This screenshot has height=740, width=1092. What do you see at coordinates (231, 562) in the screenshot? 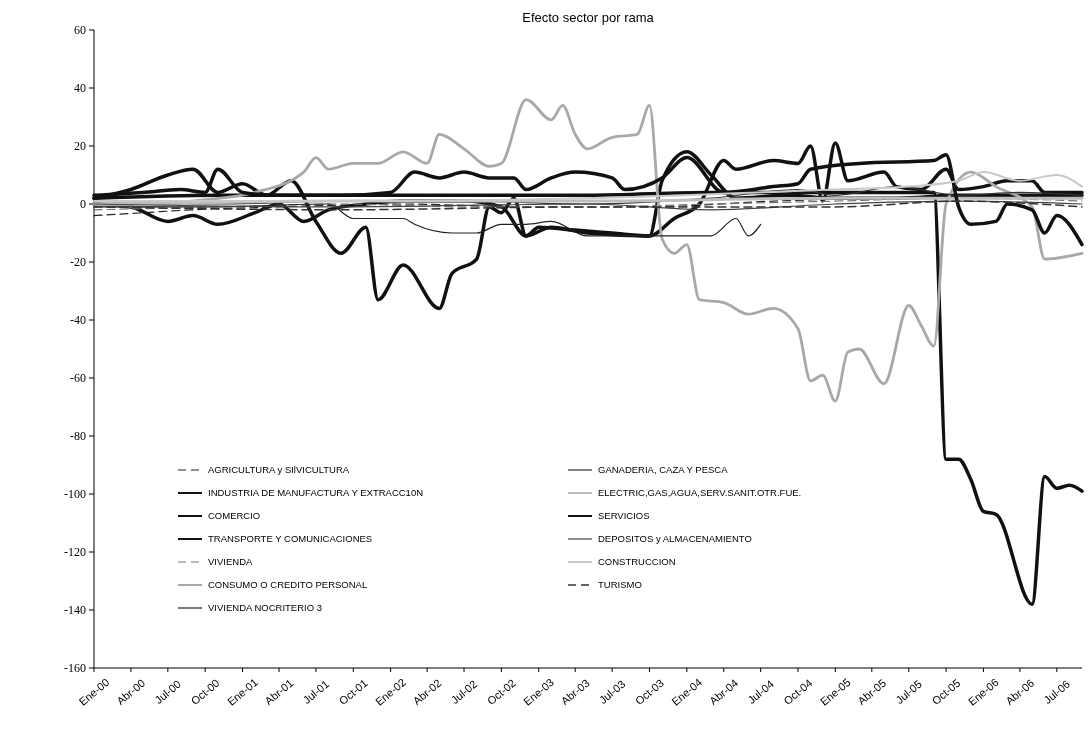
I see `legend-label: VIVIENDA` at bounding box center [231, 562].